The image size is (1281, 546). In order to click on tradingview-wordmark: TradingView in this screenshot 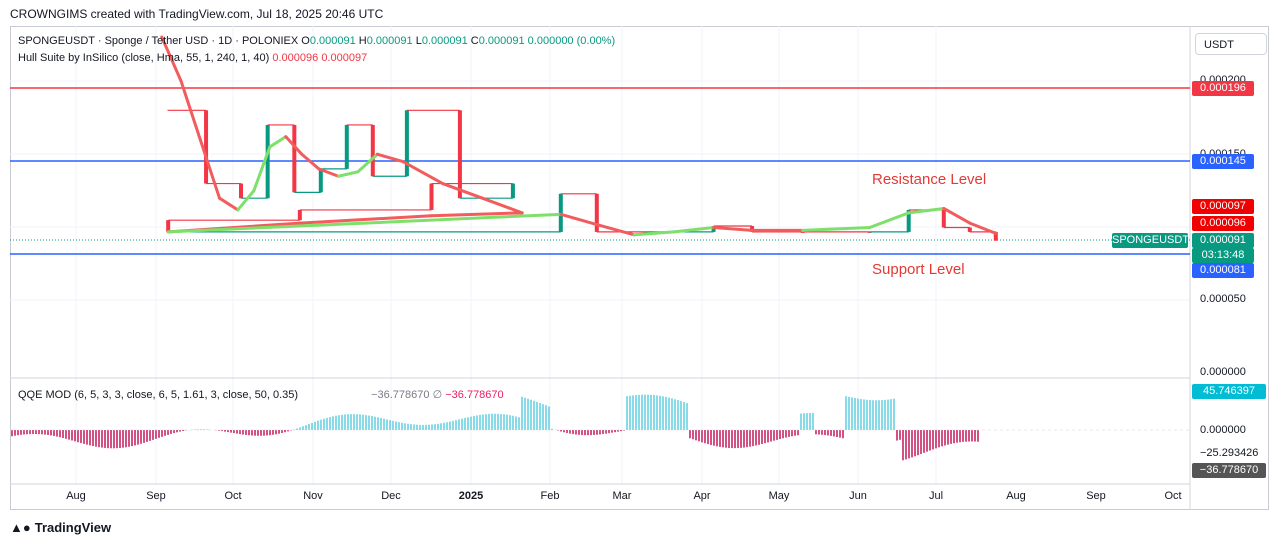, I will do `click(73, 527)`.